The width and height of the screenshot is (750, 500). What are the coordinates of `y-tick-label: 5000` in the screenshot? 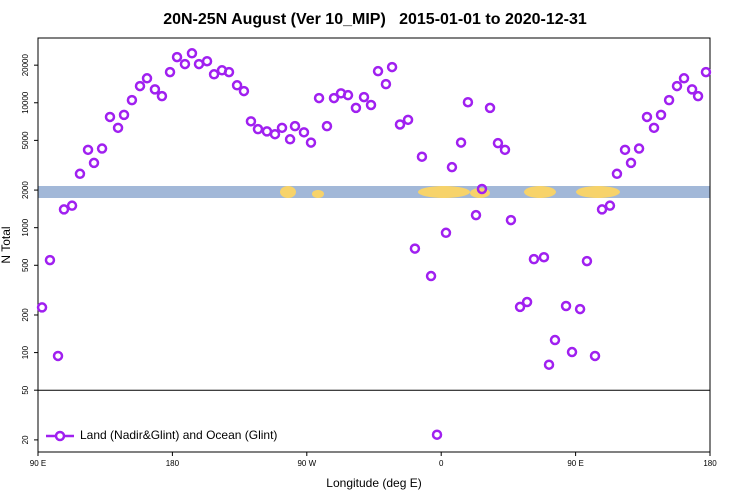 It's located at (25, 140).